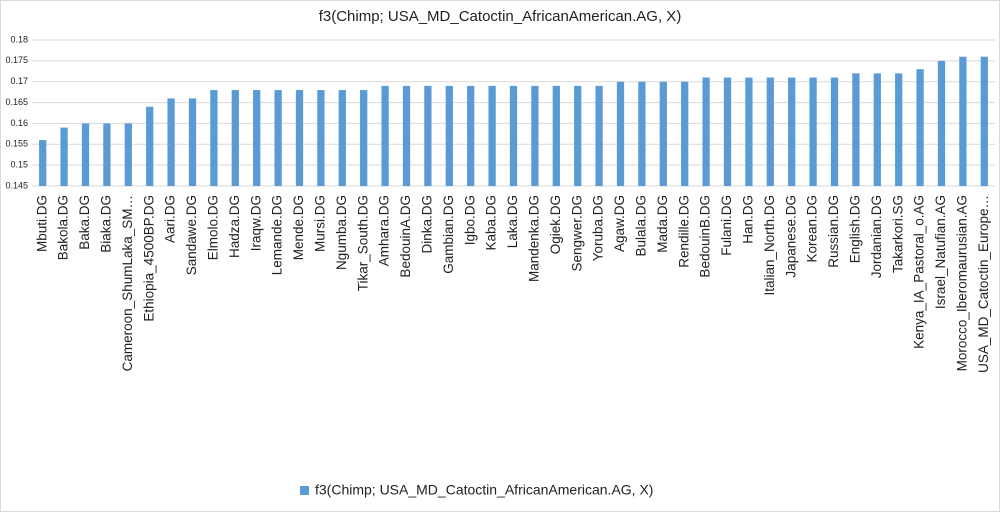 The height and width of the screenshot is (517, 1000). What do you see at coordinates (16, 102) in the screenshot?
I see `y-tick-label: 0.165` at bounding box center [16, 102].